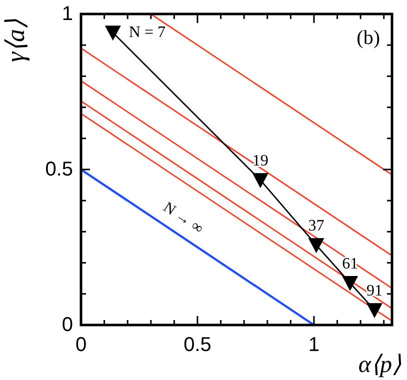  Describe the element at coordinates (314, 345) in the screenshot. I see `x-tick-label: 1` at that location.